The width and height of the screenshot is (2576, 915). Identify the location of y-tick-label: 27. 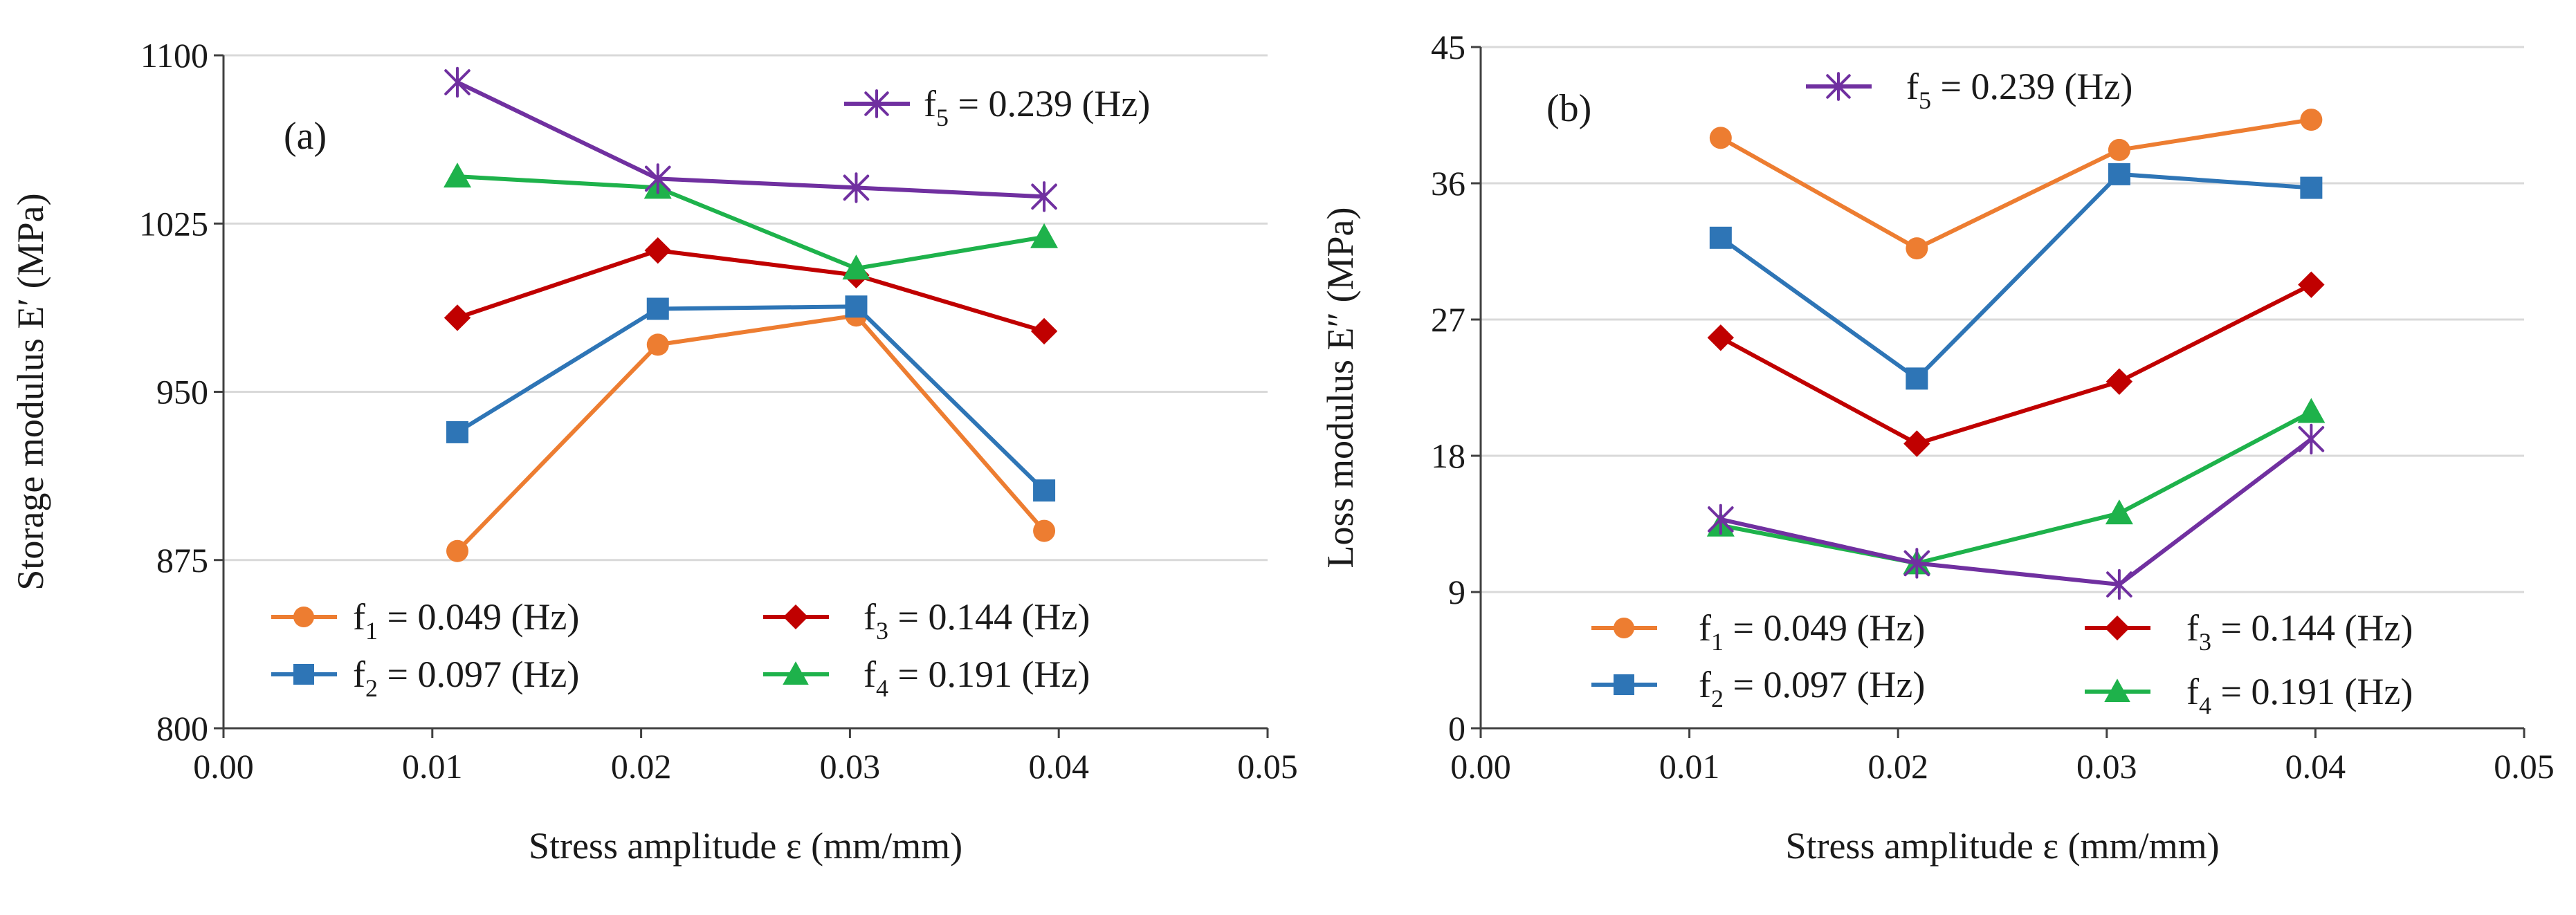
(1448, 319).